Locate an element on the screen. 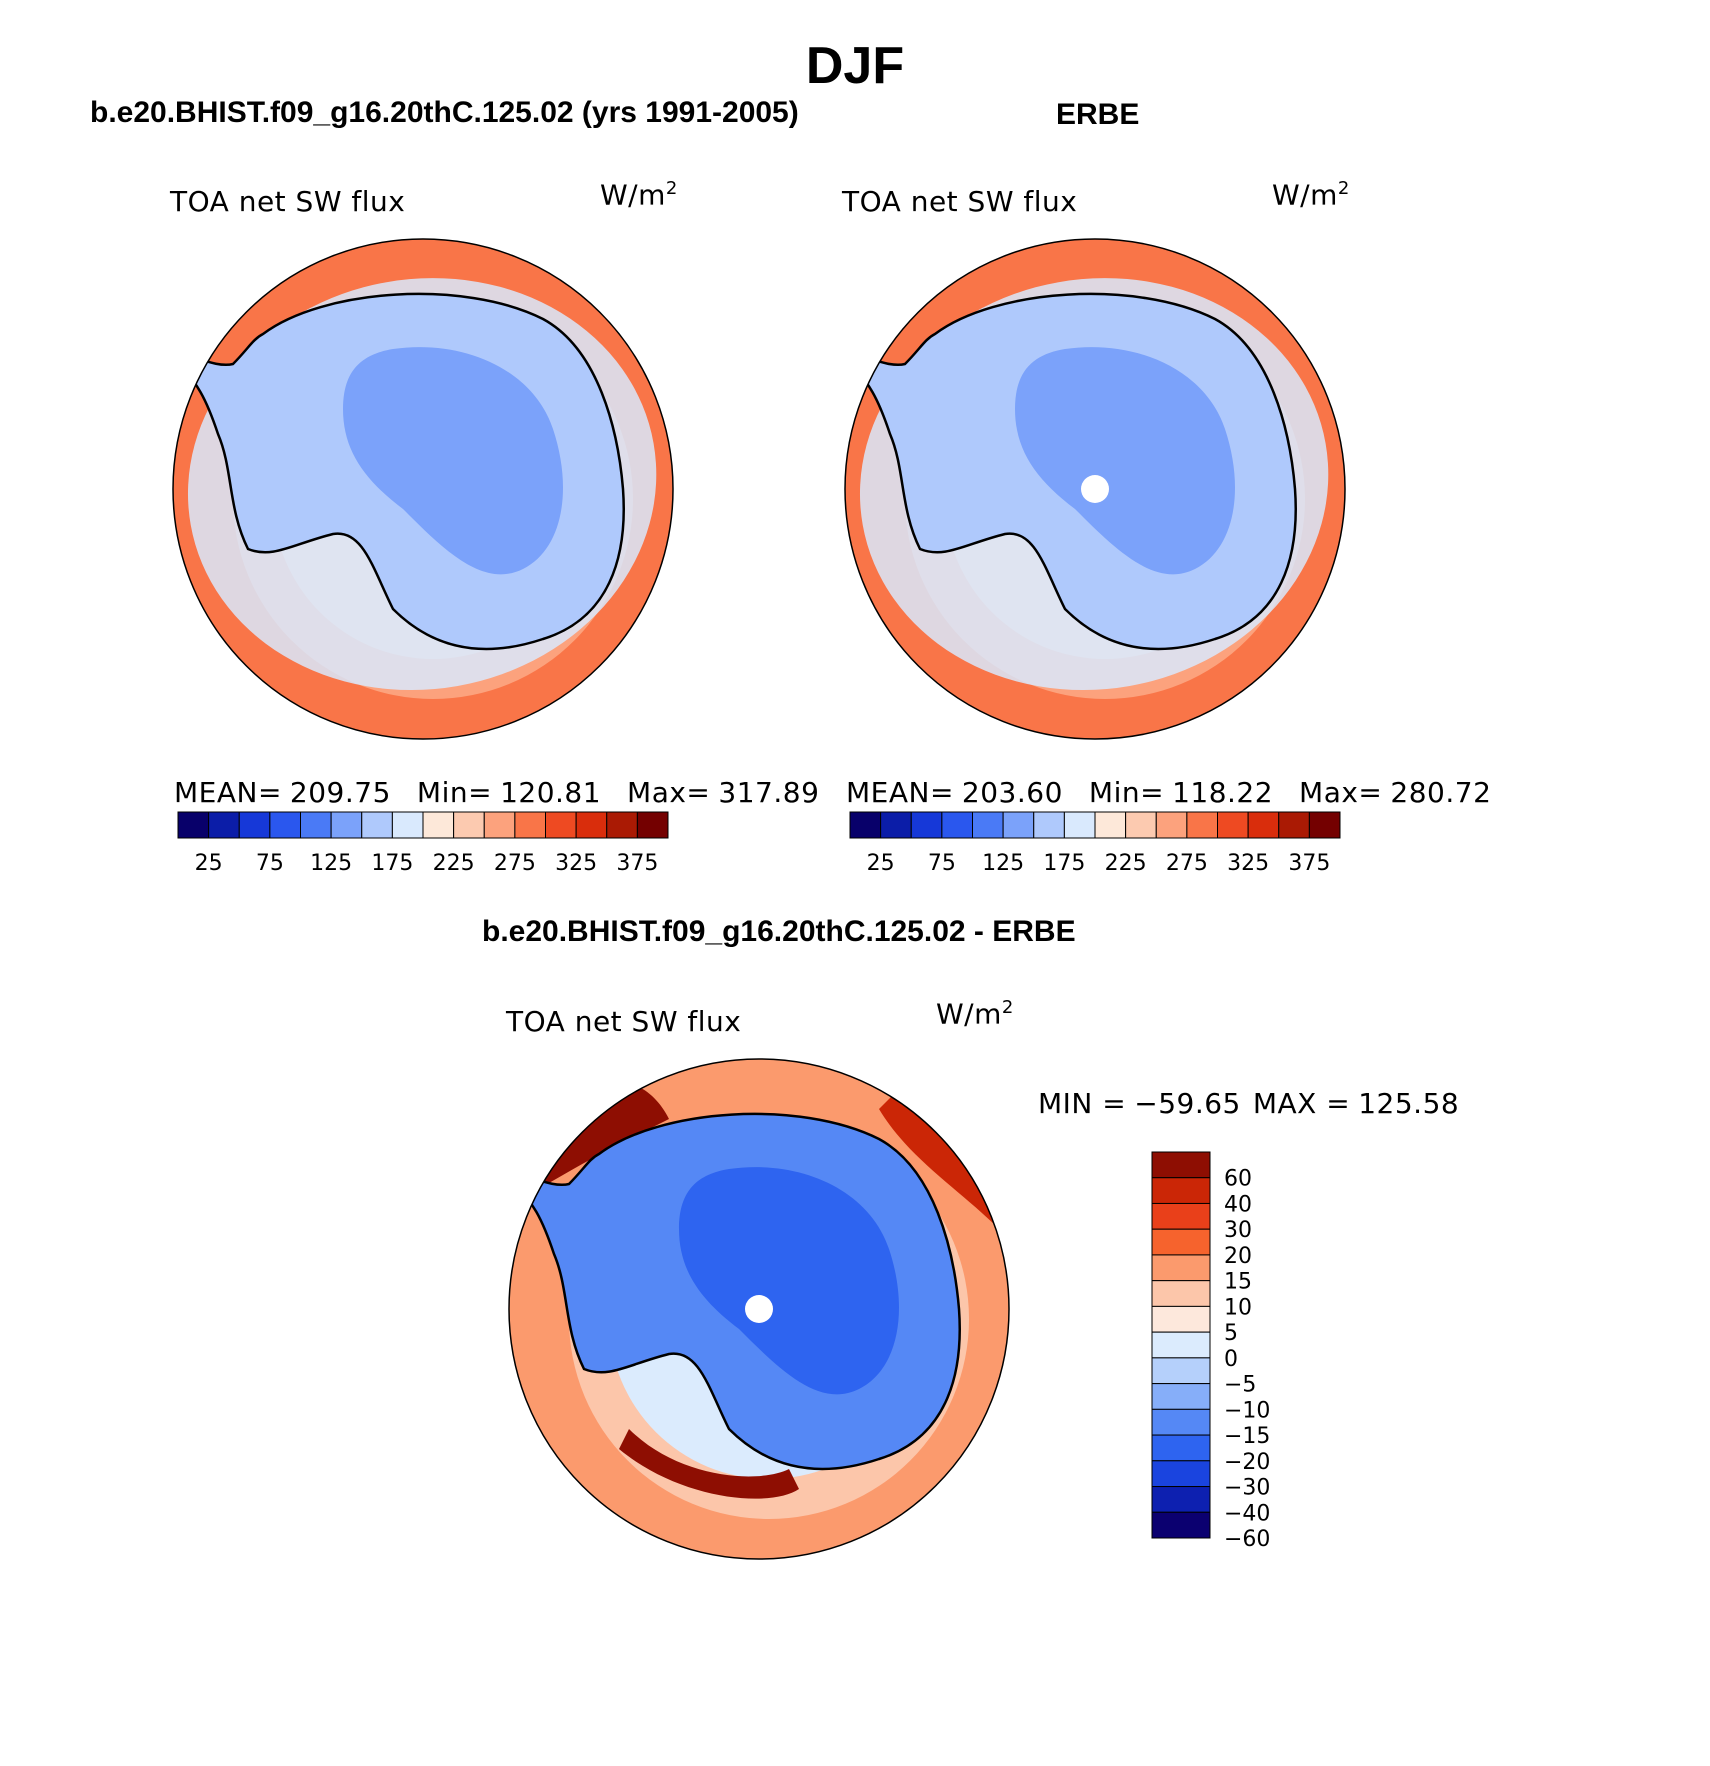  figure-title: DJF is located at coordinates (855, 66).